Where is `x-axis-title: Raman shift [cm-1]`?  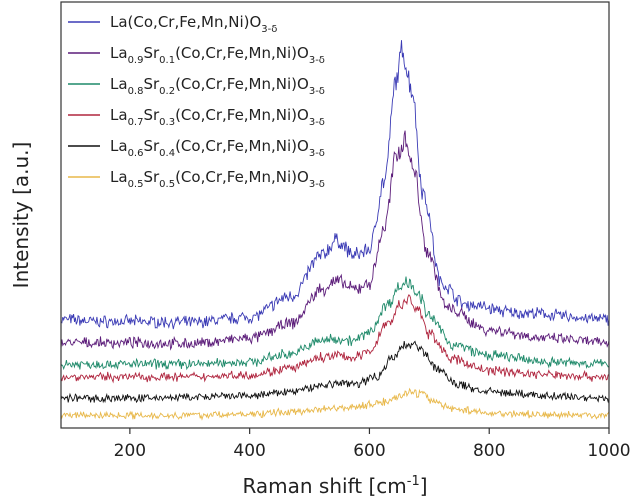 x-axis-title: Raman shift [cm-1] is located at coordinates (334, 486).